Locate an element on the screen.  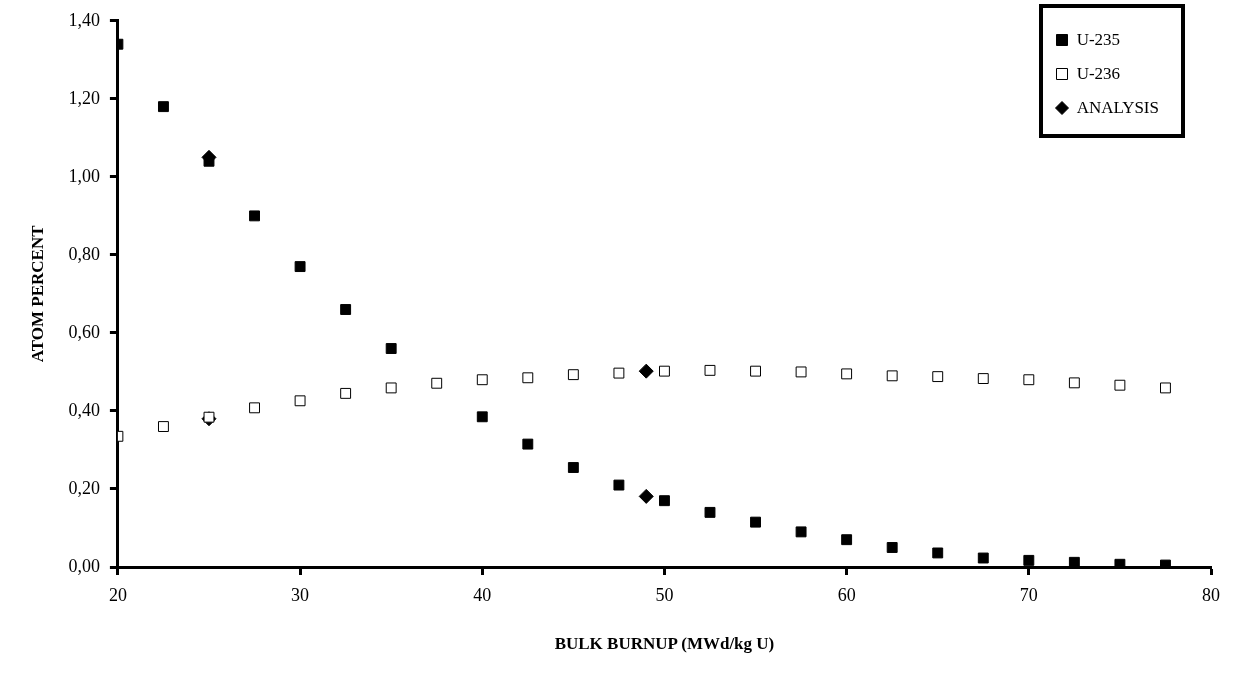
y-tick-label: 0,20 is located at coordinates (84, 487).